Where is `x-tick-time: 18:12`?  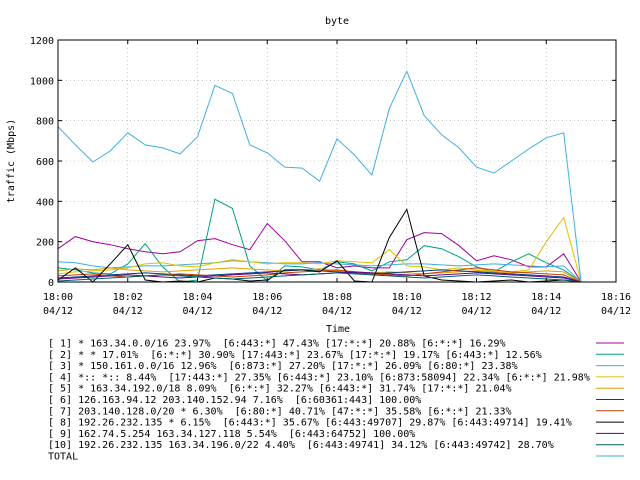
x-tick-time: 18:12 is located at coordinates (476, 297).